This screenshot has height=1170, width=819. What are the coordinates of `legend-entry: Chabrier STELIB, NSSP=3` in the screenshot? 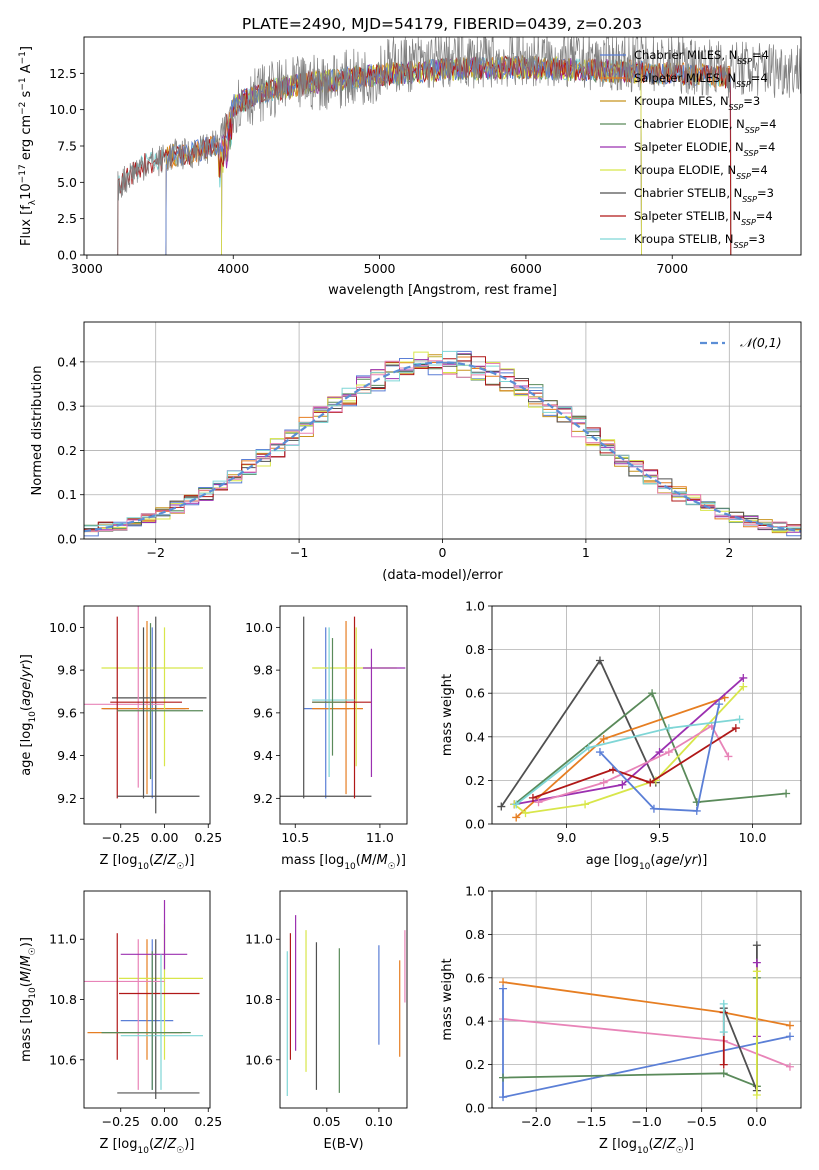 It's located at (704, 195).